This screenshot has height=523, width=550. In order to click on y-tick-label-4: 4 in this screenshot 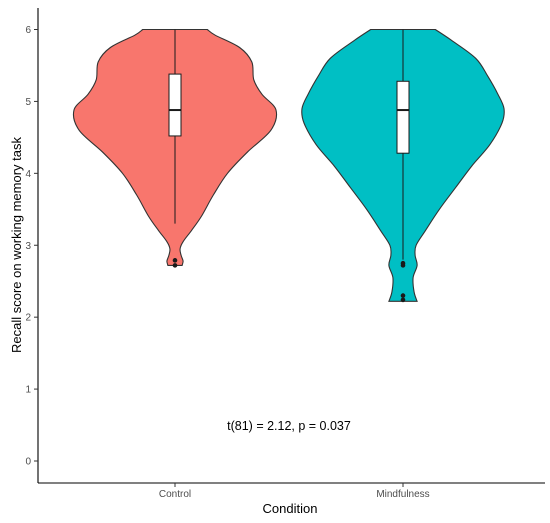, I will do `click(28, 174)`.